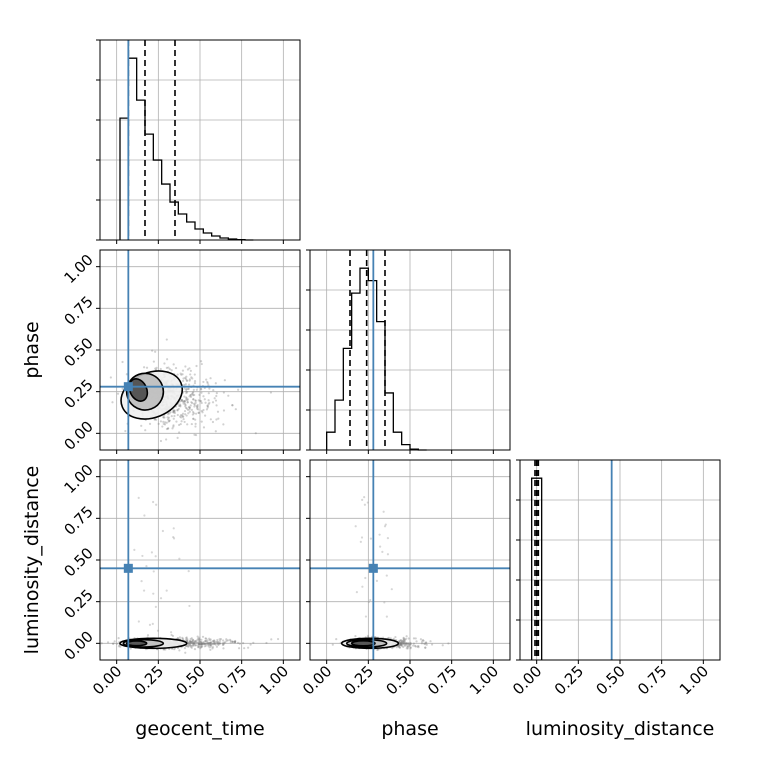 This screenshot has height=760, width=760. I want to click on density-panel-phase-luminosity_distance: 0.00 0.25 0.50 0.75 1.00, so click(405, 578).